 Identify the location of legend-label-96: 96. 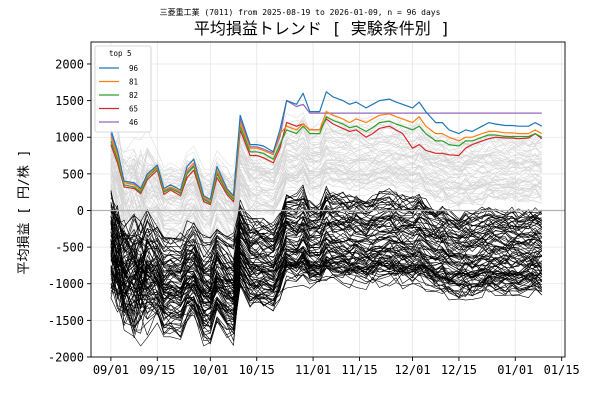
(134, 68).